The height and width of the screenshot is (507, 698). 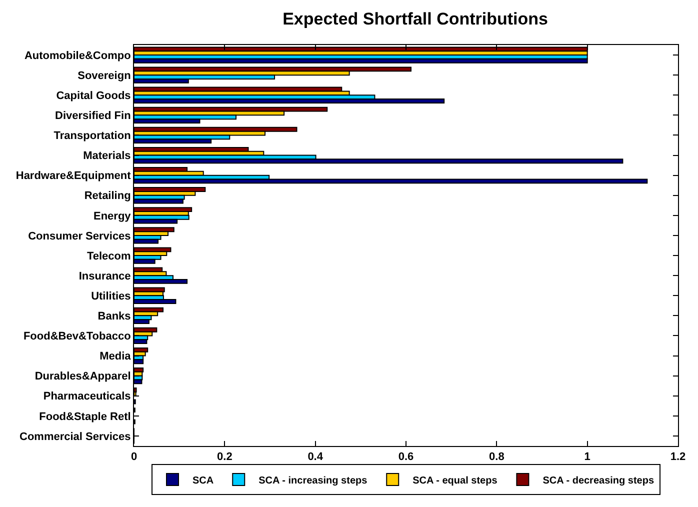 What do you see at coordinates (224, 457) in the screenshot?
I see `x-tick-label: 0.2` at bounding box center [224, 457].